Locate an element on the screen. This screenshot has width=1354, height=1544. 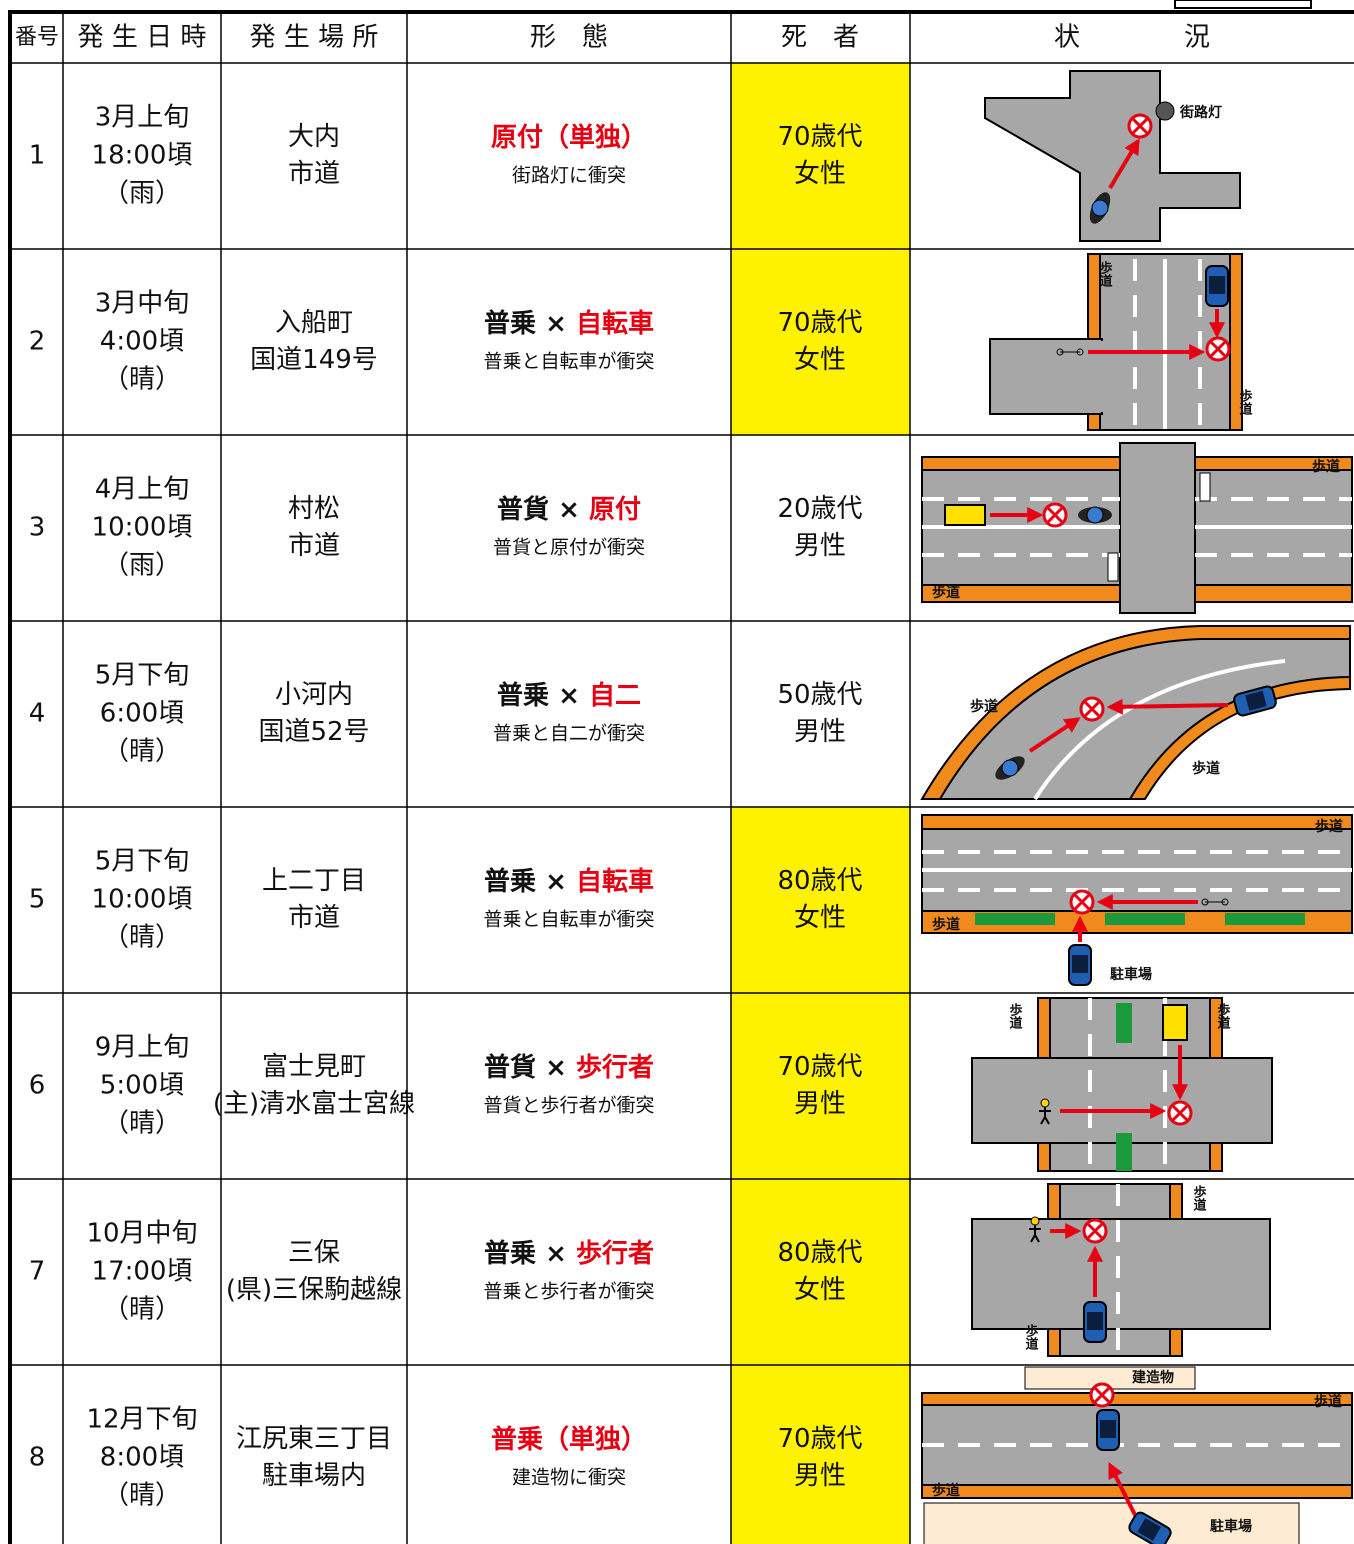
date-line: 4:00頃 is located at coordinates (142, 342).